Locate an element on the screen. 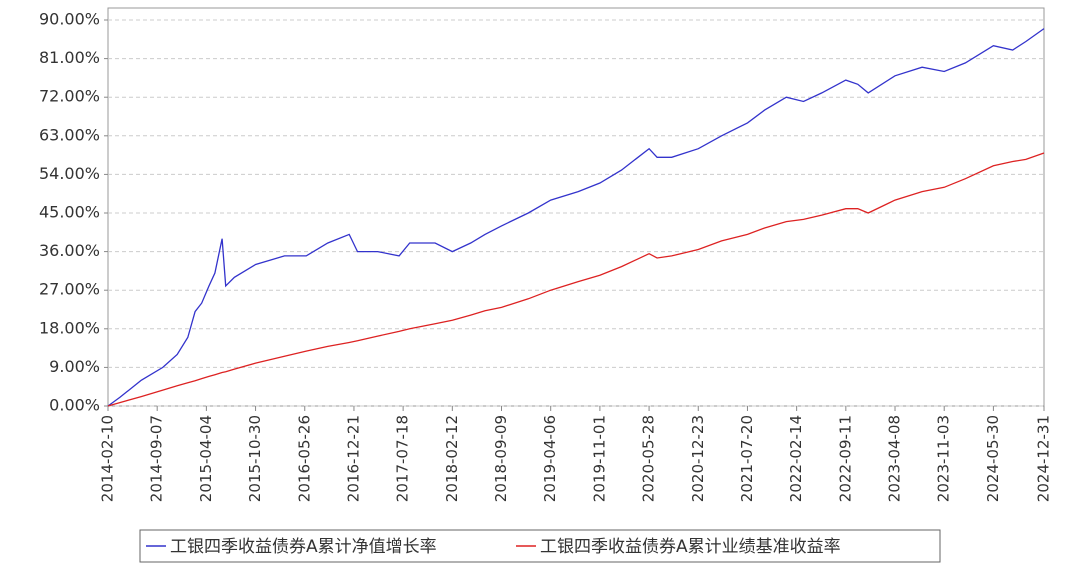 The image size is (1080, 569). y-tick-label: 9.00% is located at coordinates (74, 366).